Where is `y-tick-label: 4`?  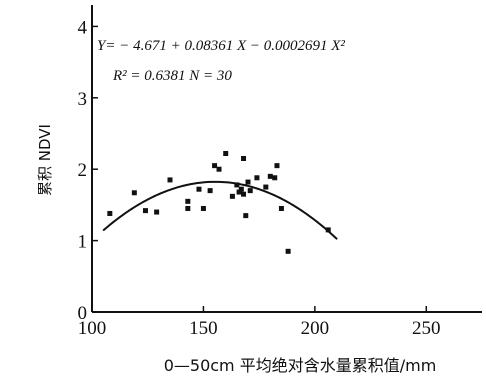 y-tick-label: 4 is located at coordinates (83, 27).